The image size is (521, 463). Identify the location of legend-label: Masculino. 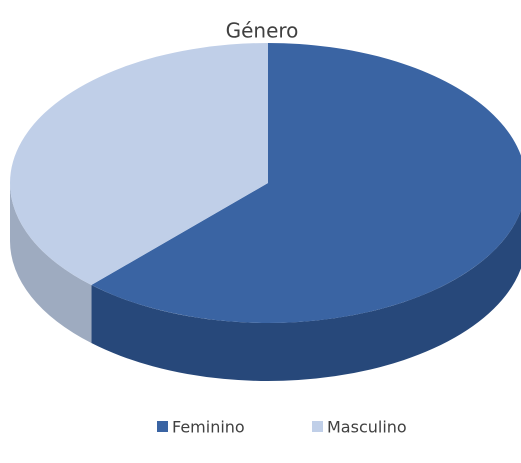
(367, 427).